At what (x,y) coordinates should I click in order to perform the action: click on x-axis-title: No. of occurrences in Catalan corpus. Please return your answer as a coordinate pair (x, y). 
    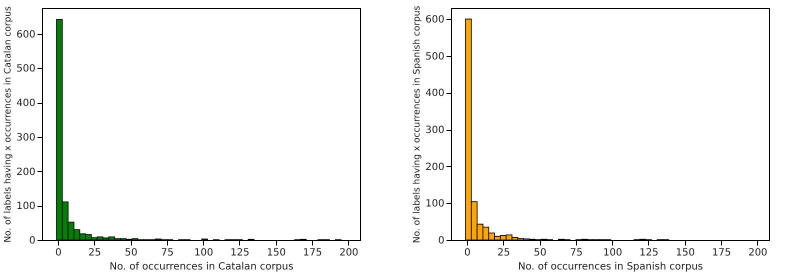
    Looking at the image, I should click on (202, 267).